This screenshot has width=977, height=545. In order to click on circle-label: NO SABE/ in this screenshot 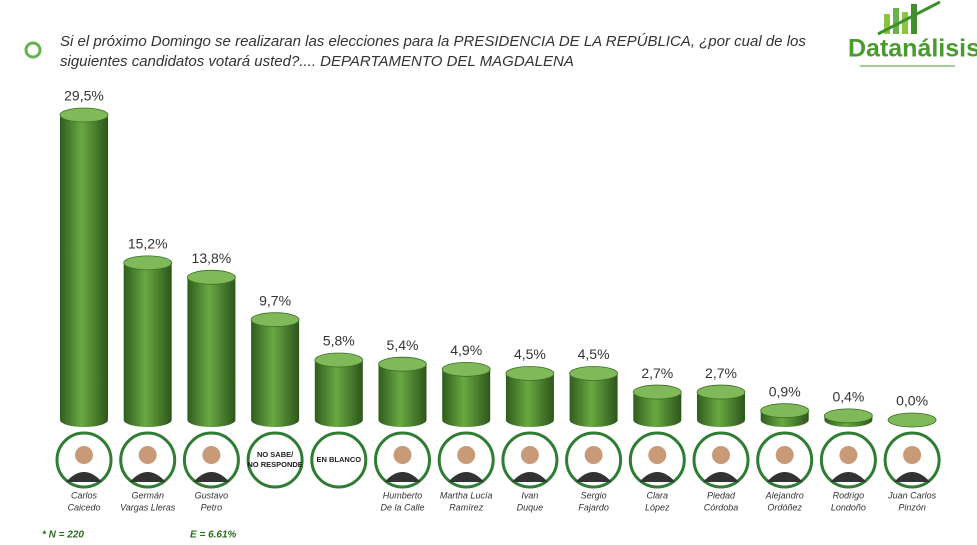, I will do `click(275, 454)`.